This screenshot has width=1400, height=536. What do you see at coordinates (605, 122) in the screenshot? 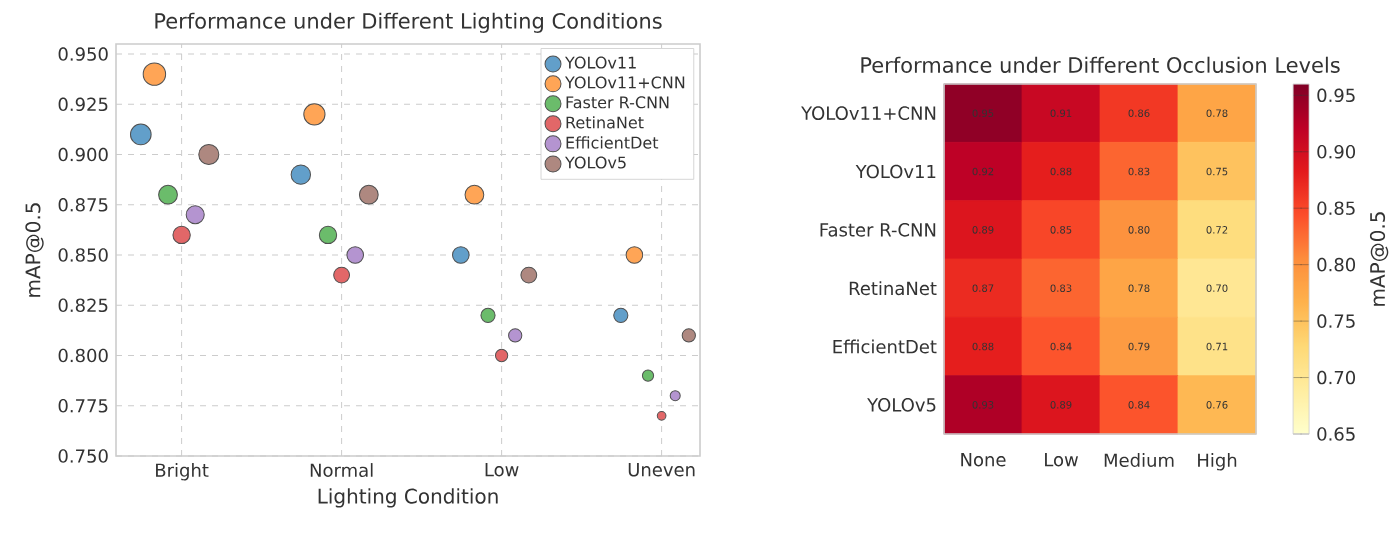
I see `legend-label: RetinaNet` at bounding box center [605, 122].